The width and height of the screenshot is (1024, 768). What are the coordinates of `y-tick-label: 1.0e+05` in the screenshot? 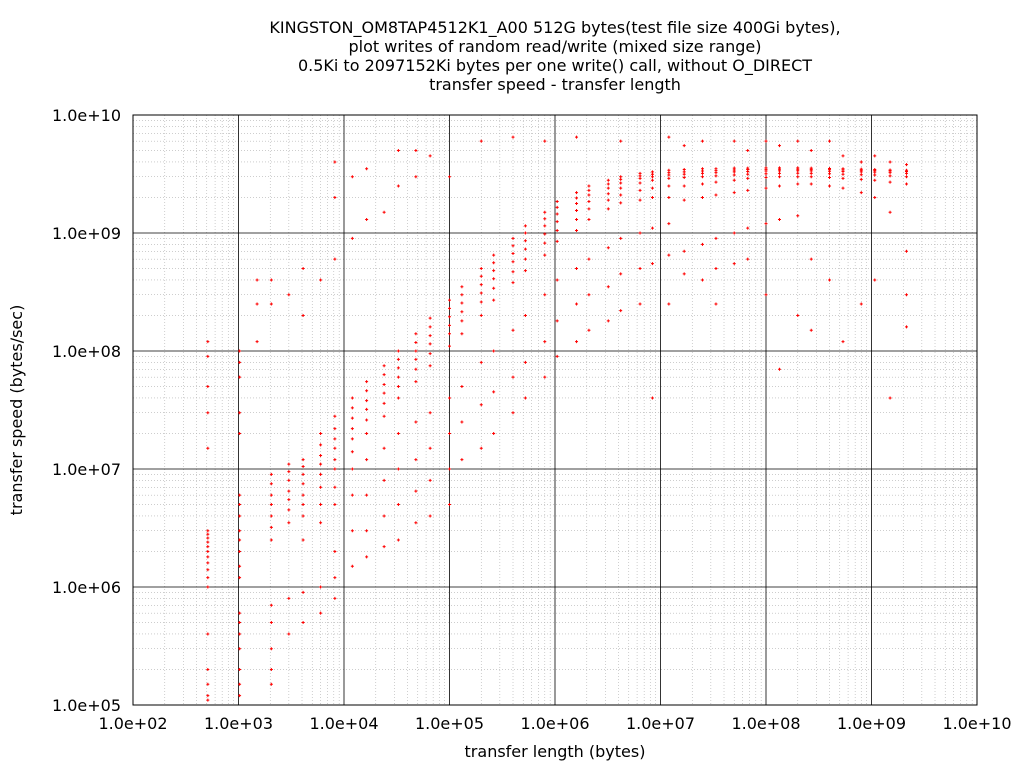 It's located at (86, 705).